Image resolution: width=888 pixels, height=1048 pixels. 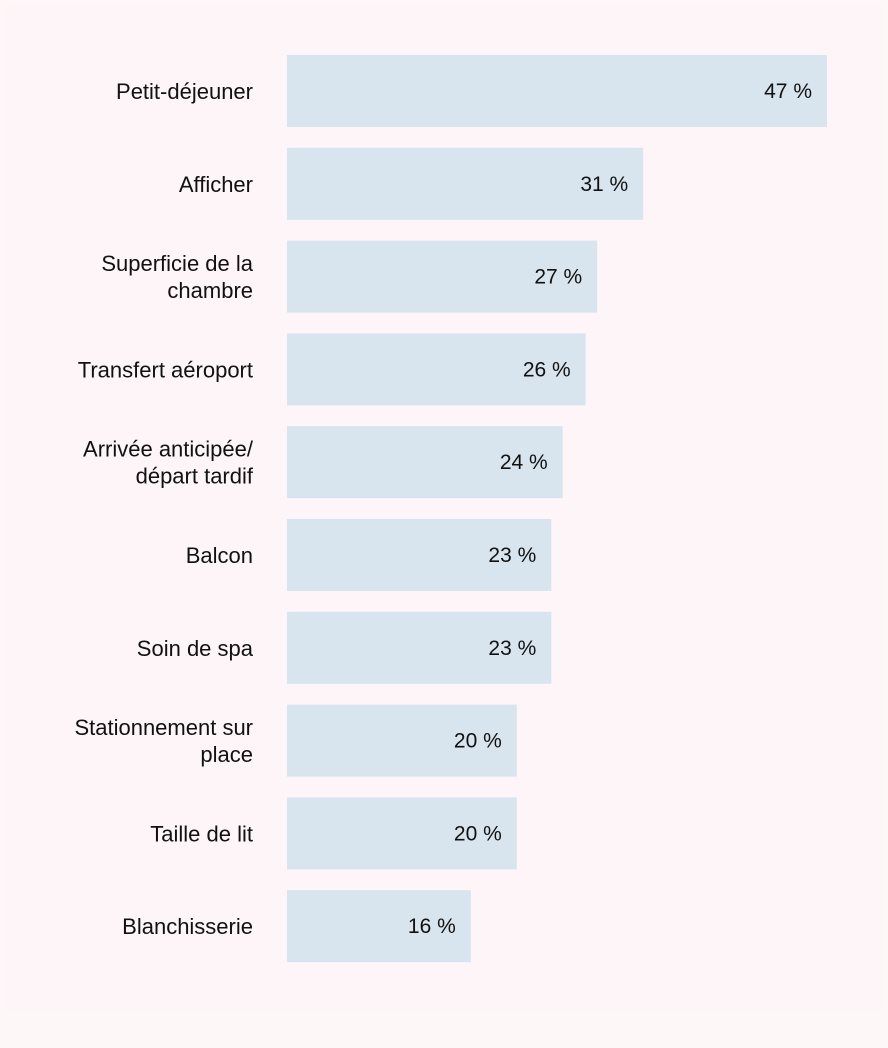 What do you see at coordinates (512, 555) in the screenshot?
I see `value-label-5: 23 %` at bounding box center [512, 555].